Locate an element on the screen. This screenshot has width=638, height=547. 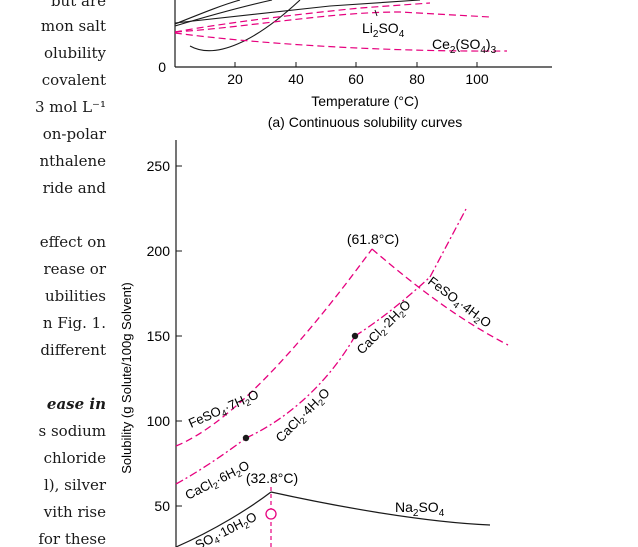
text-line: olubility is located at coordinates (75, 53).